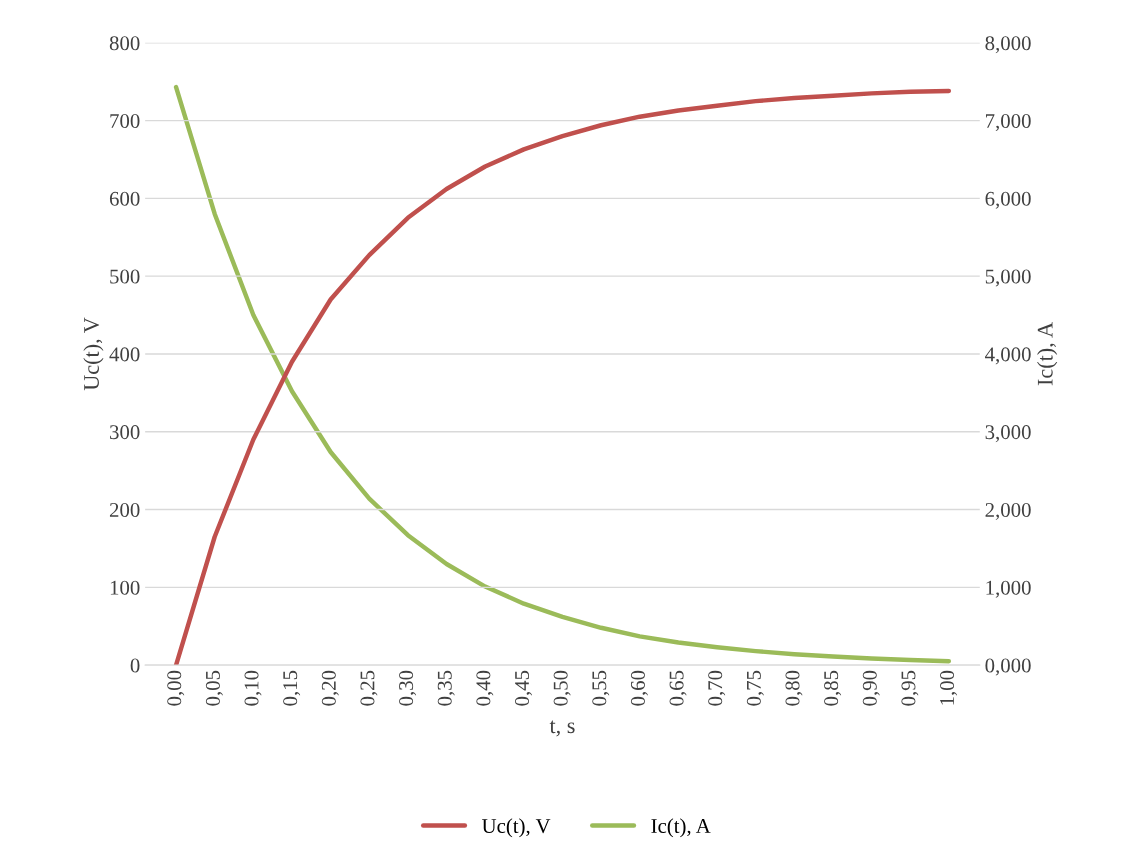 Image resolution: width=1134 pixels, height=856 pixels. Describe the element at coordinates (330, 688) in the screenshot. I see `x-tick-label: 0,20` at that location.